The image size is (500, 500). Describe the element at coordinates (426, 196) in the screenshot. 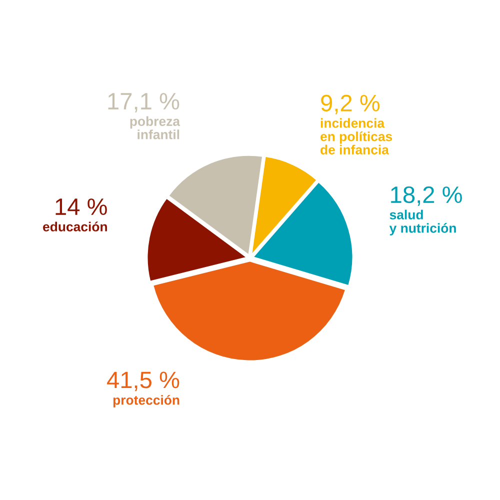

I see `data-label: 18,2 %` at that location.